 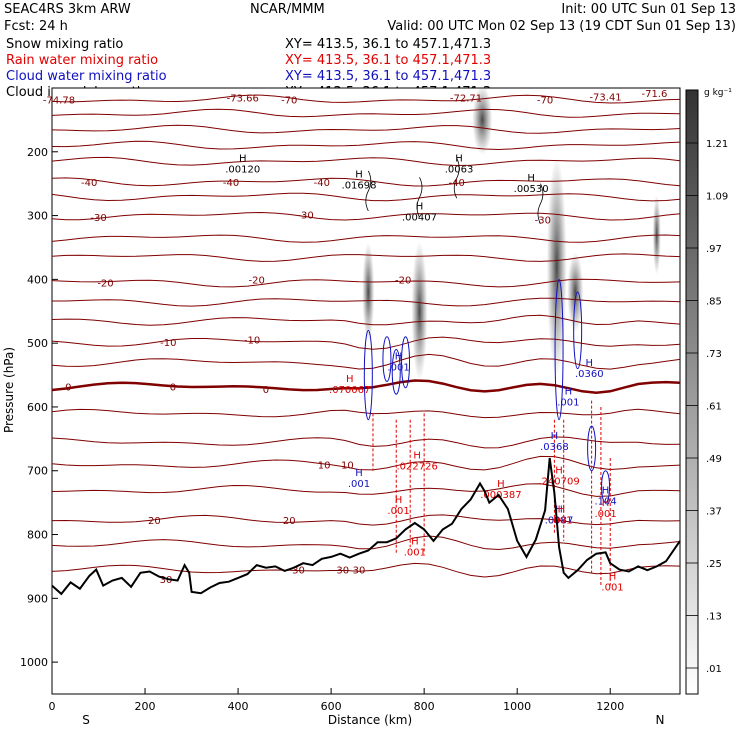 I want to click on field-label: Snow mixing ratio, so click(x=64, y=44).